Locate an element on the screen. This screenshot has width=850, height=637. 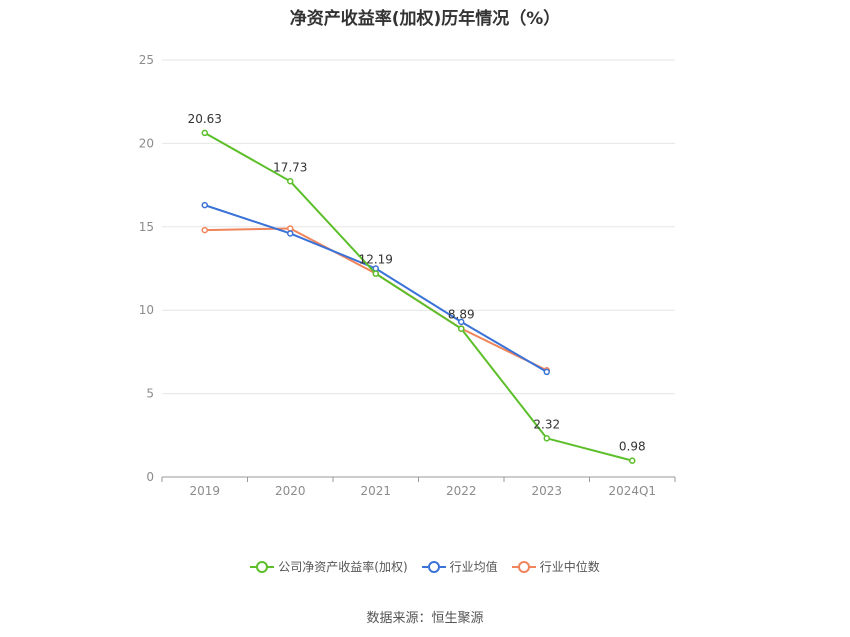
data-source: 数据来源：恒生聚源 is located at coordinates (425, 618).